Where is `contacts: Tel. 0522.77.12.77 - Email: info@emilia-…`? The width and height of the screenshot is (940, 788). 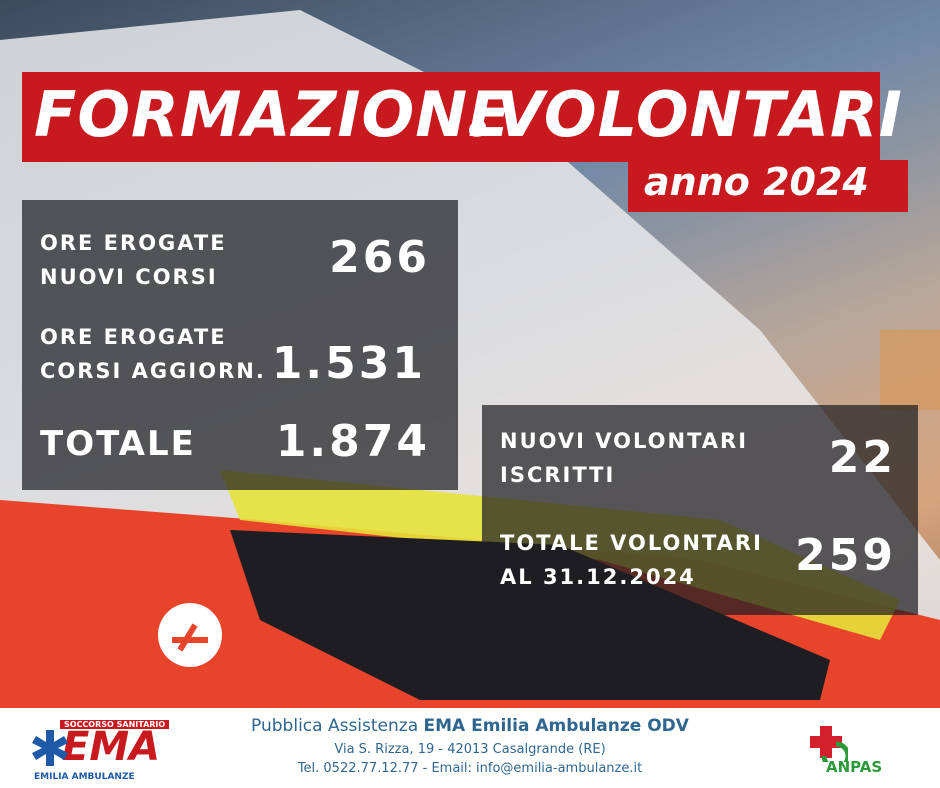
contacts: Tel. 0522.77.12.77 - Email: info@emilia-… is located at coordinates (470, 768).